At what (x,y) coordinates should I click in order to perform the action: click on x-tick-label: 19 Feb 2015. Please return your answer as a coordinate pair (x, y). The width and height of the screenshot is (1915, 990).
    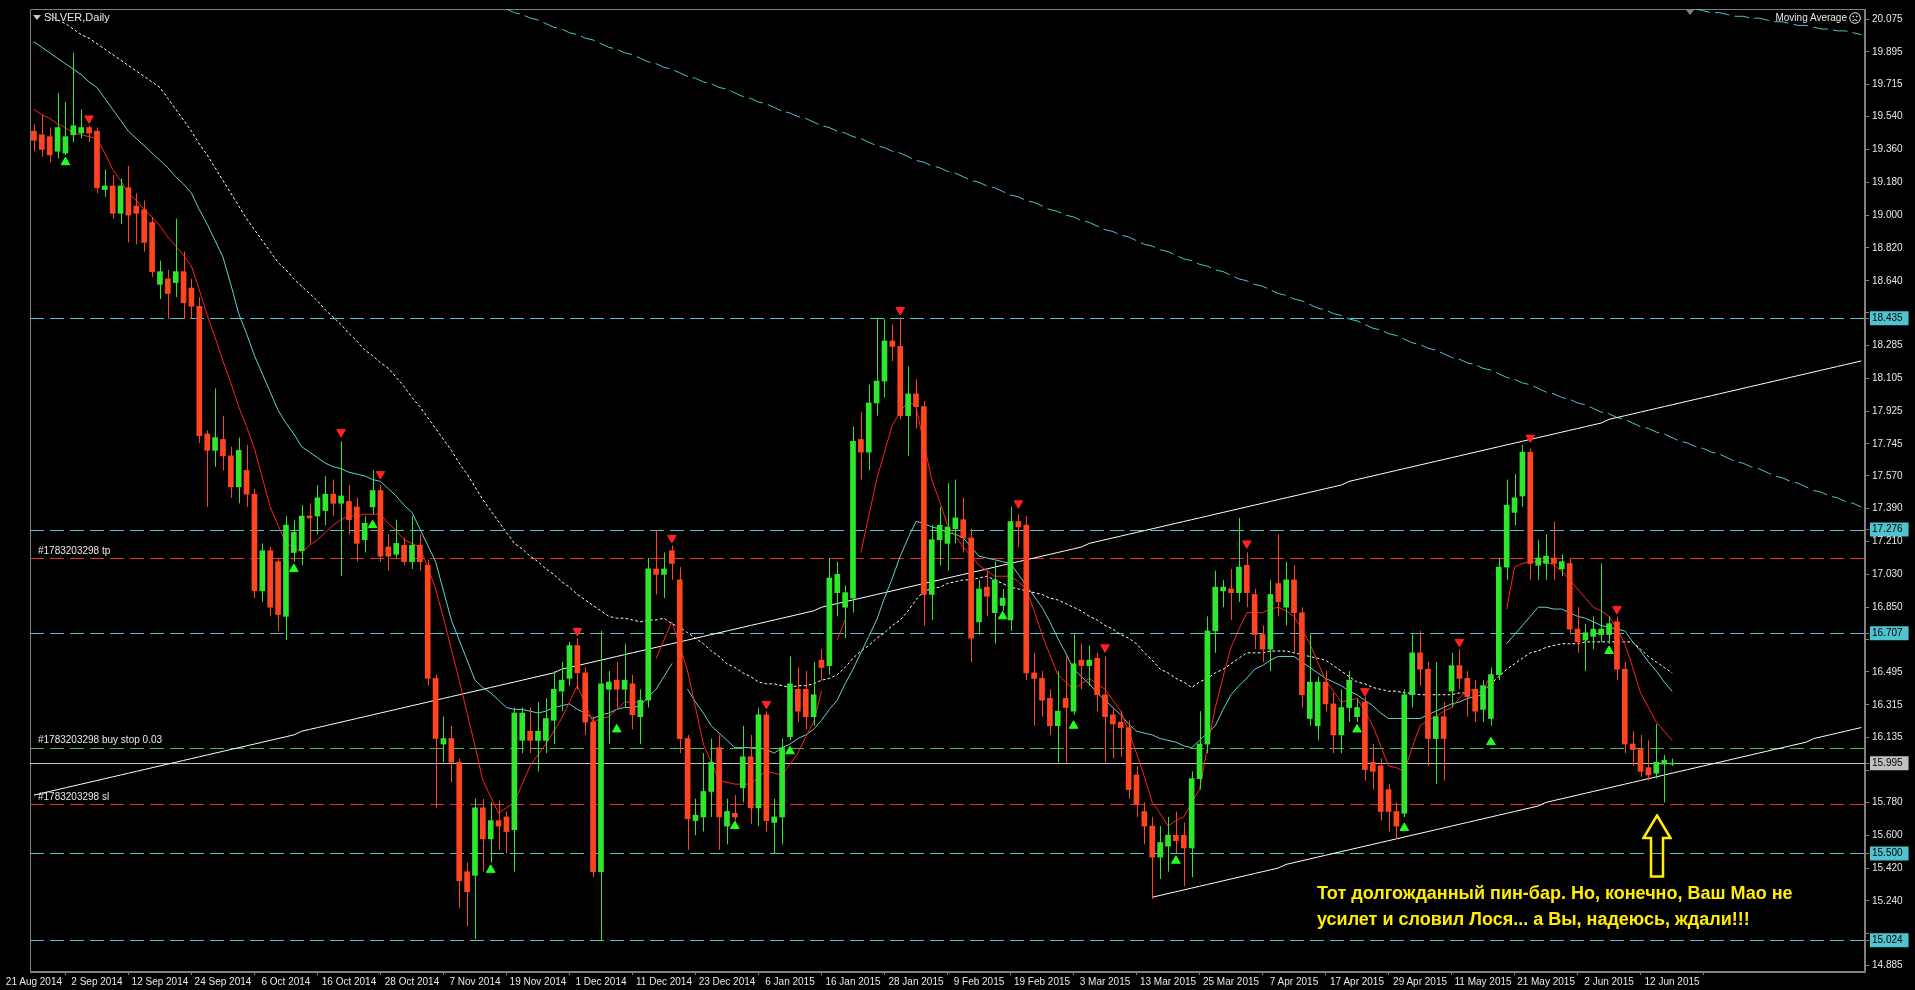
    Looking at the image, I should click on (1042, 981).